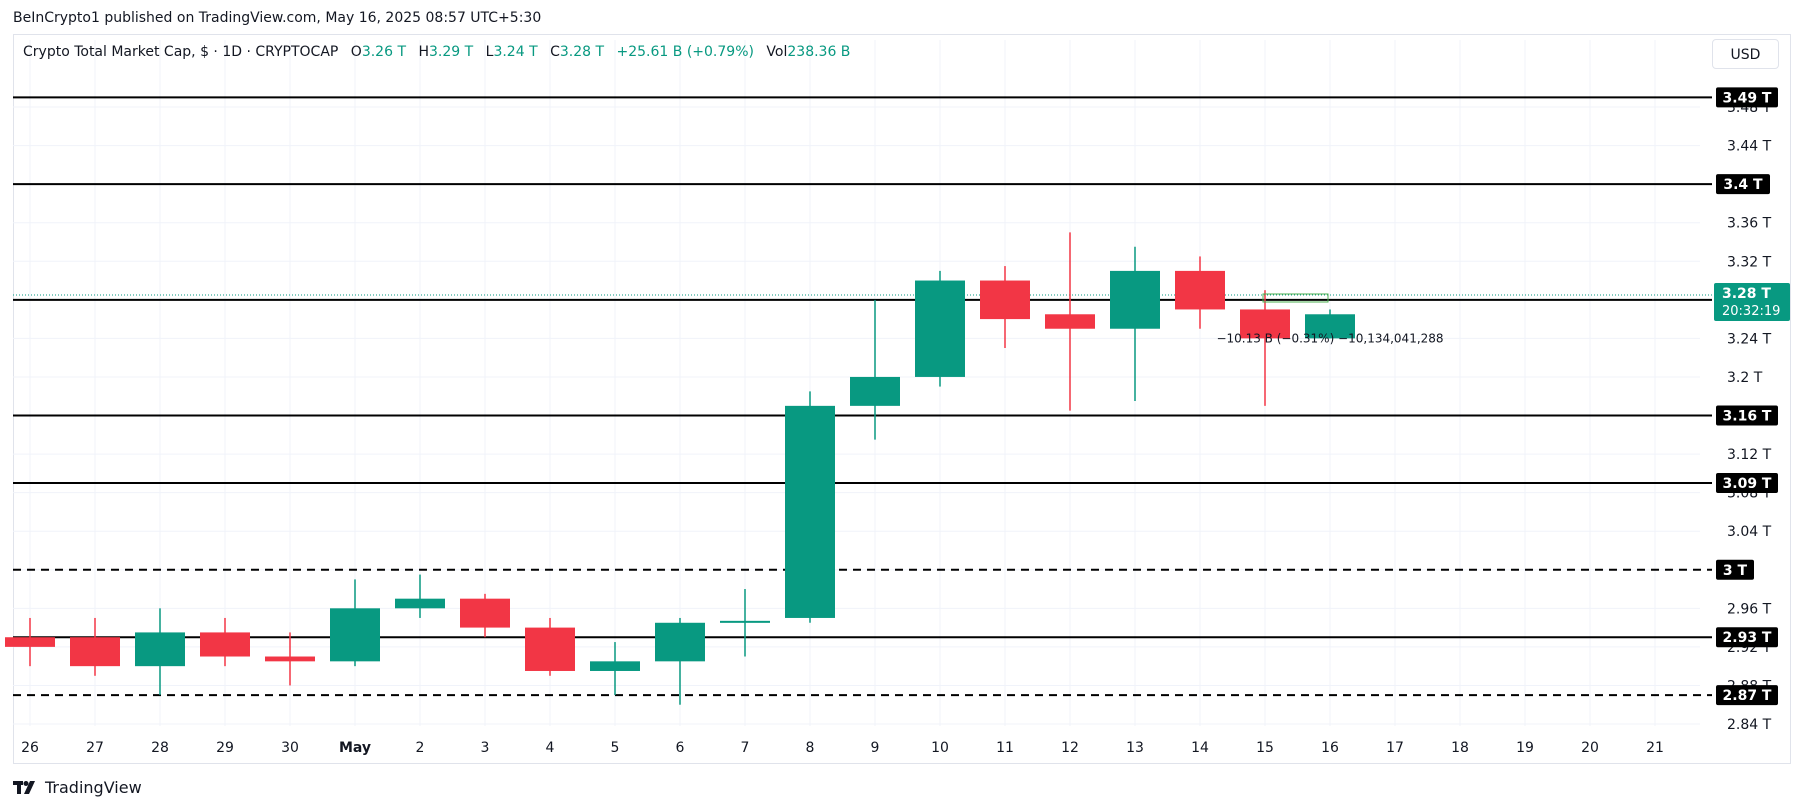  What do you see at coordinates (515, 52) in the screenshot?
I see `low-value: 3.24 T` at bounding box center [515, 52].